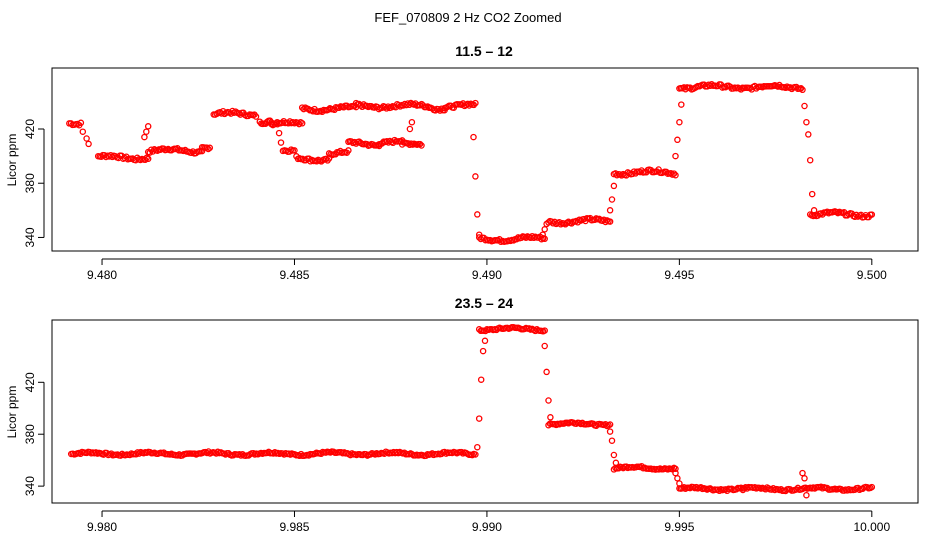  What do you see at coordinates (487, 275) in the screenshot?
I see `x-tick-label: 9.490` at bounding box center [487, 275].